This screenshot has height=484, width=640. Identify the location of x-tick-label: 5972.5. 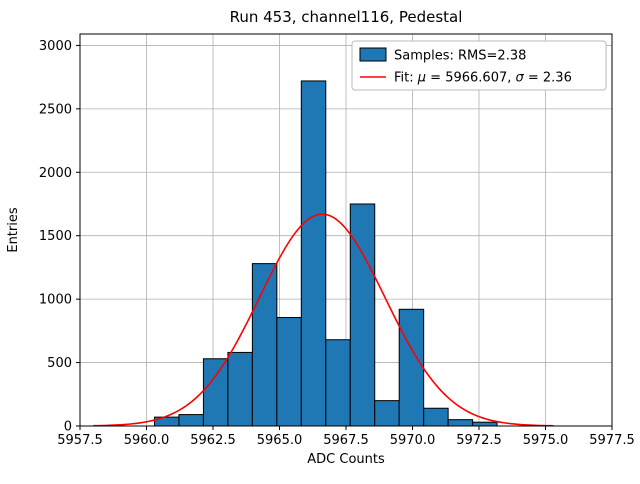
(479, 440).